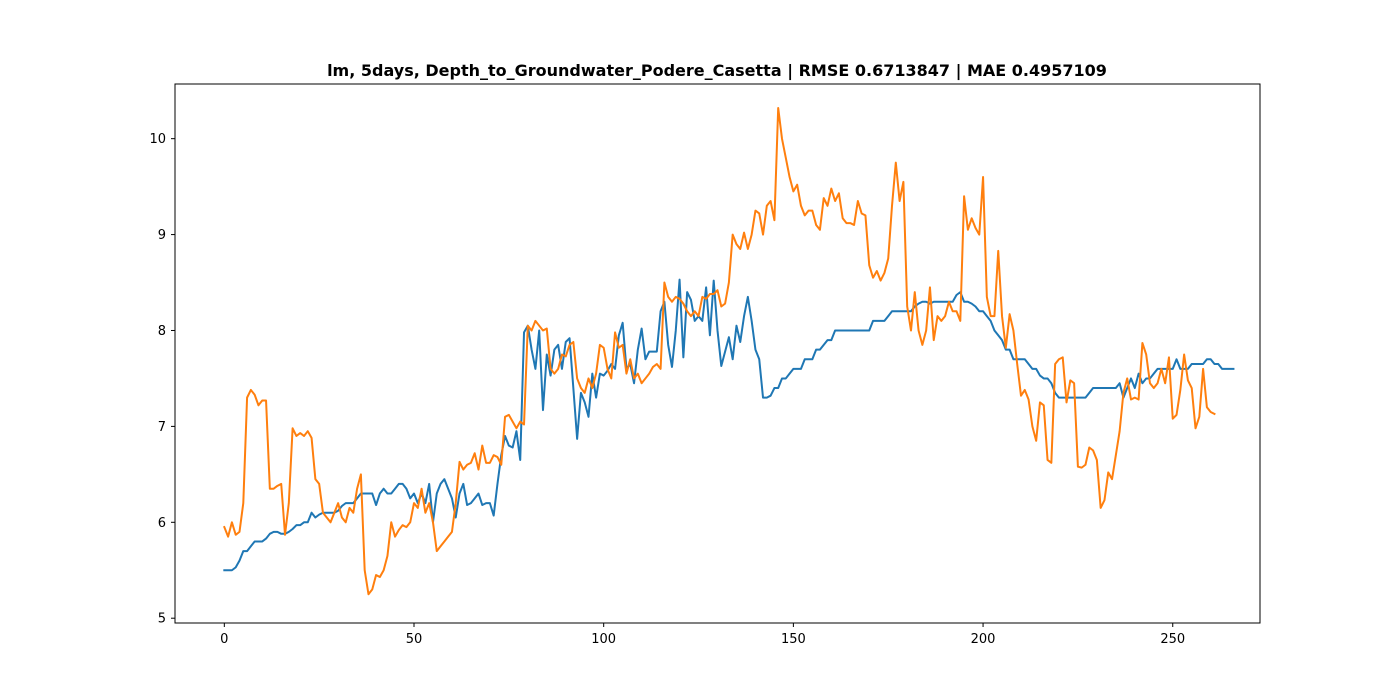  Describe the element at coordinates (162, 331) in the screenshot. I see `y-tick-label: 8` at that location.